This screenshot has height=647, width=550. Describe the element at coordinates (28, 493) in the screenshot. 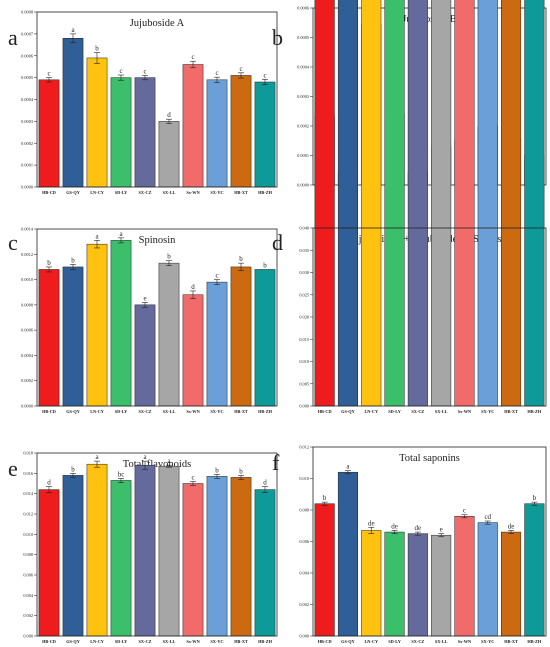

I see `panel-e-ytick-label: 0.014` at that location.